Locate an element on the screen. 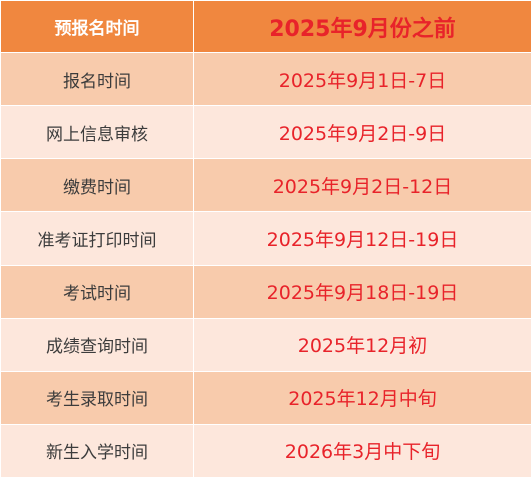 The image size is (531, 478). schedule-item-label: 网上信息审核 is located at coordinates (97, 132).